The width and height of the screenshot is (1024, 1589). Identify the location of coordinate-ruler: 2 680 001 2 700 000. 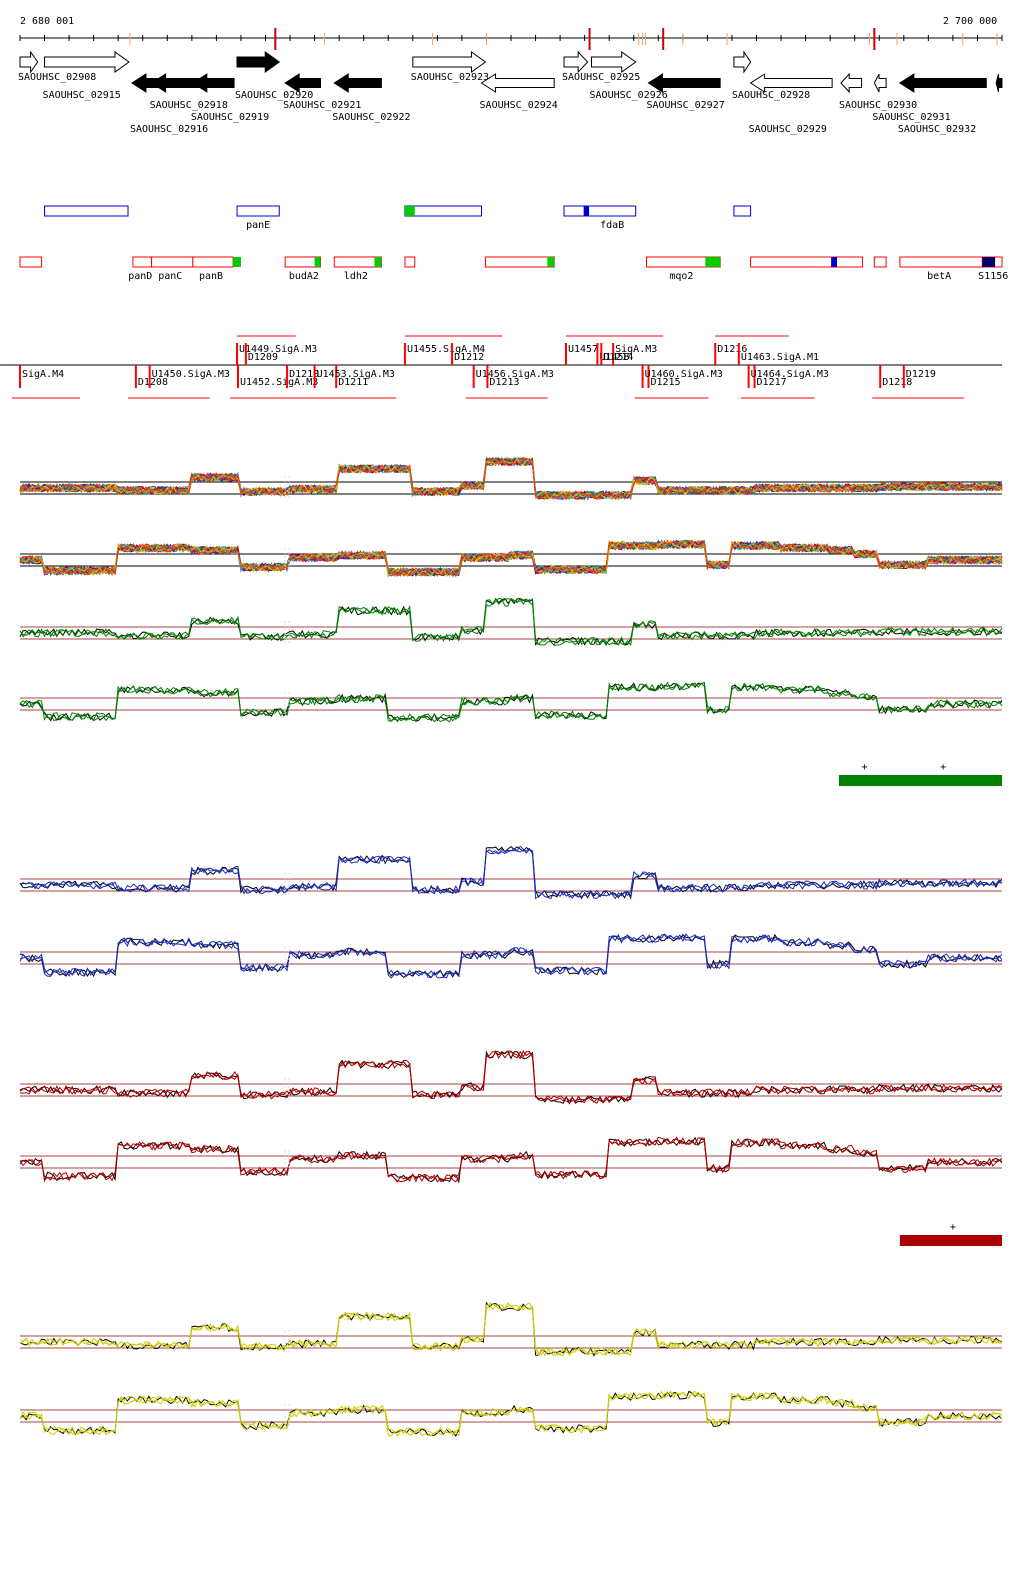
(511, 33).